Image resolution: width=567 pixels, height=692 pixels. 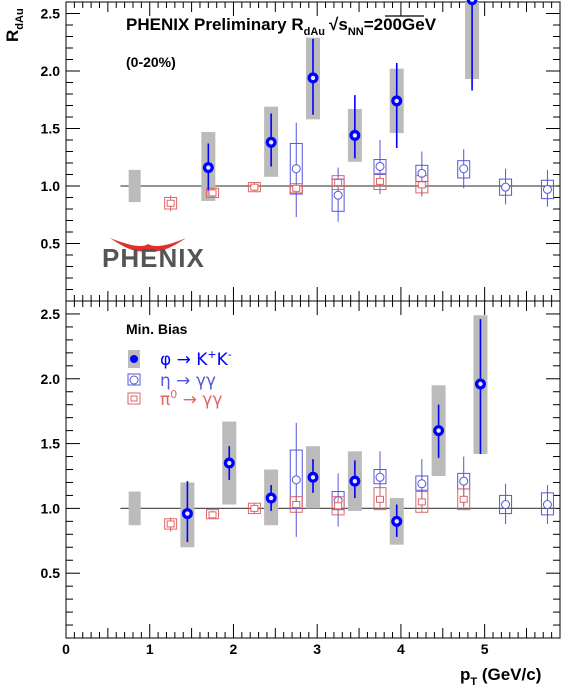 I want to click on x-tick-label: 3, so click(x=317, y=649).